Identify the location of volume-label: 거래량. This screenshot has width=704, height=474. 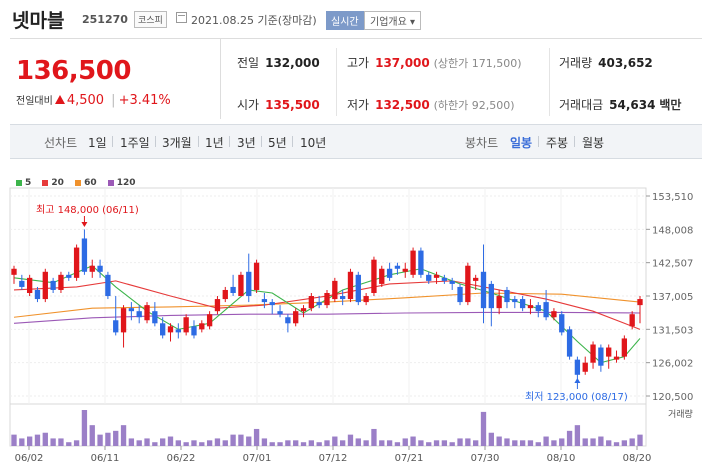
(680, 414).